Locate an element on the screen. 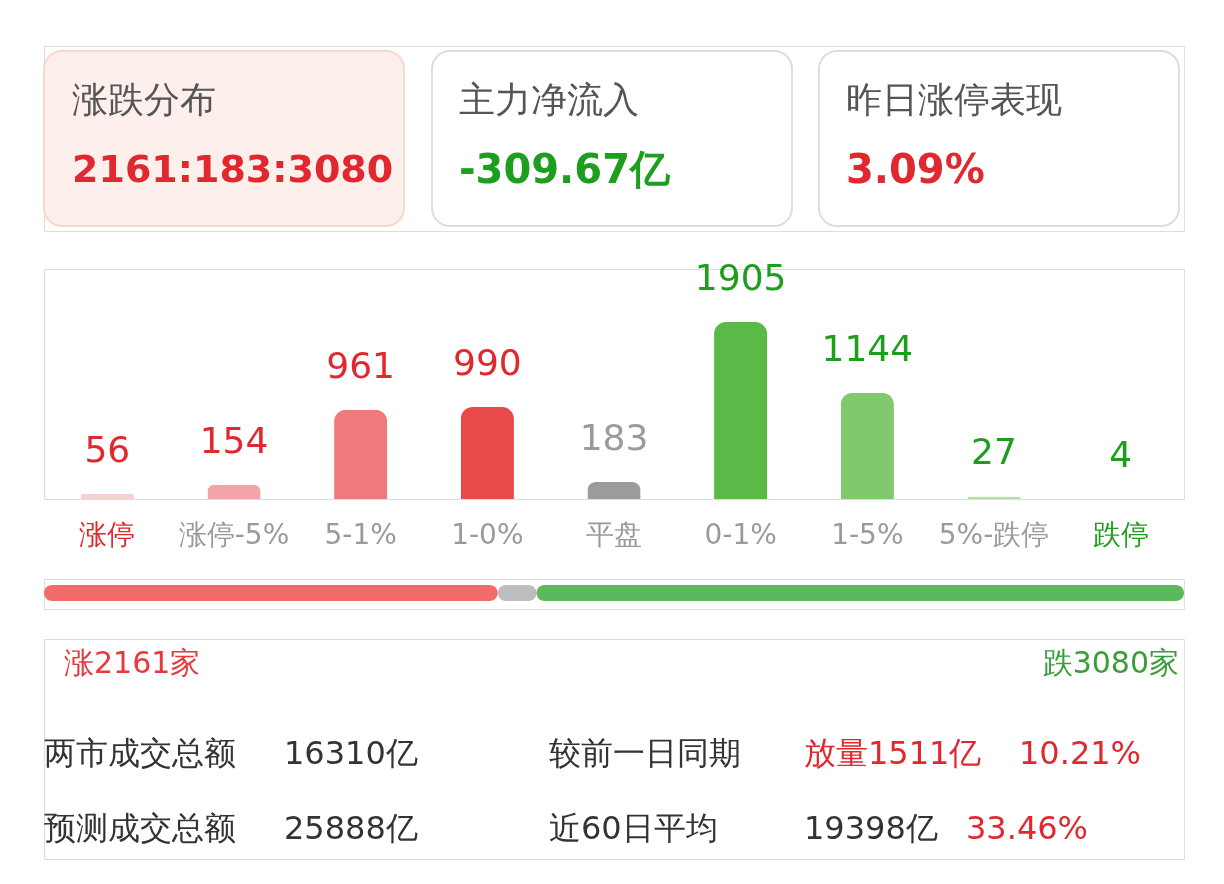 Image resolution: width=1224 pixels, height=884 pixels. text: 预测成交总额 is located at coordinates (140, 828).